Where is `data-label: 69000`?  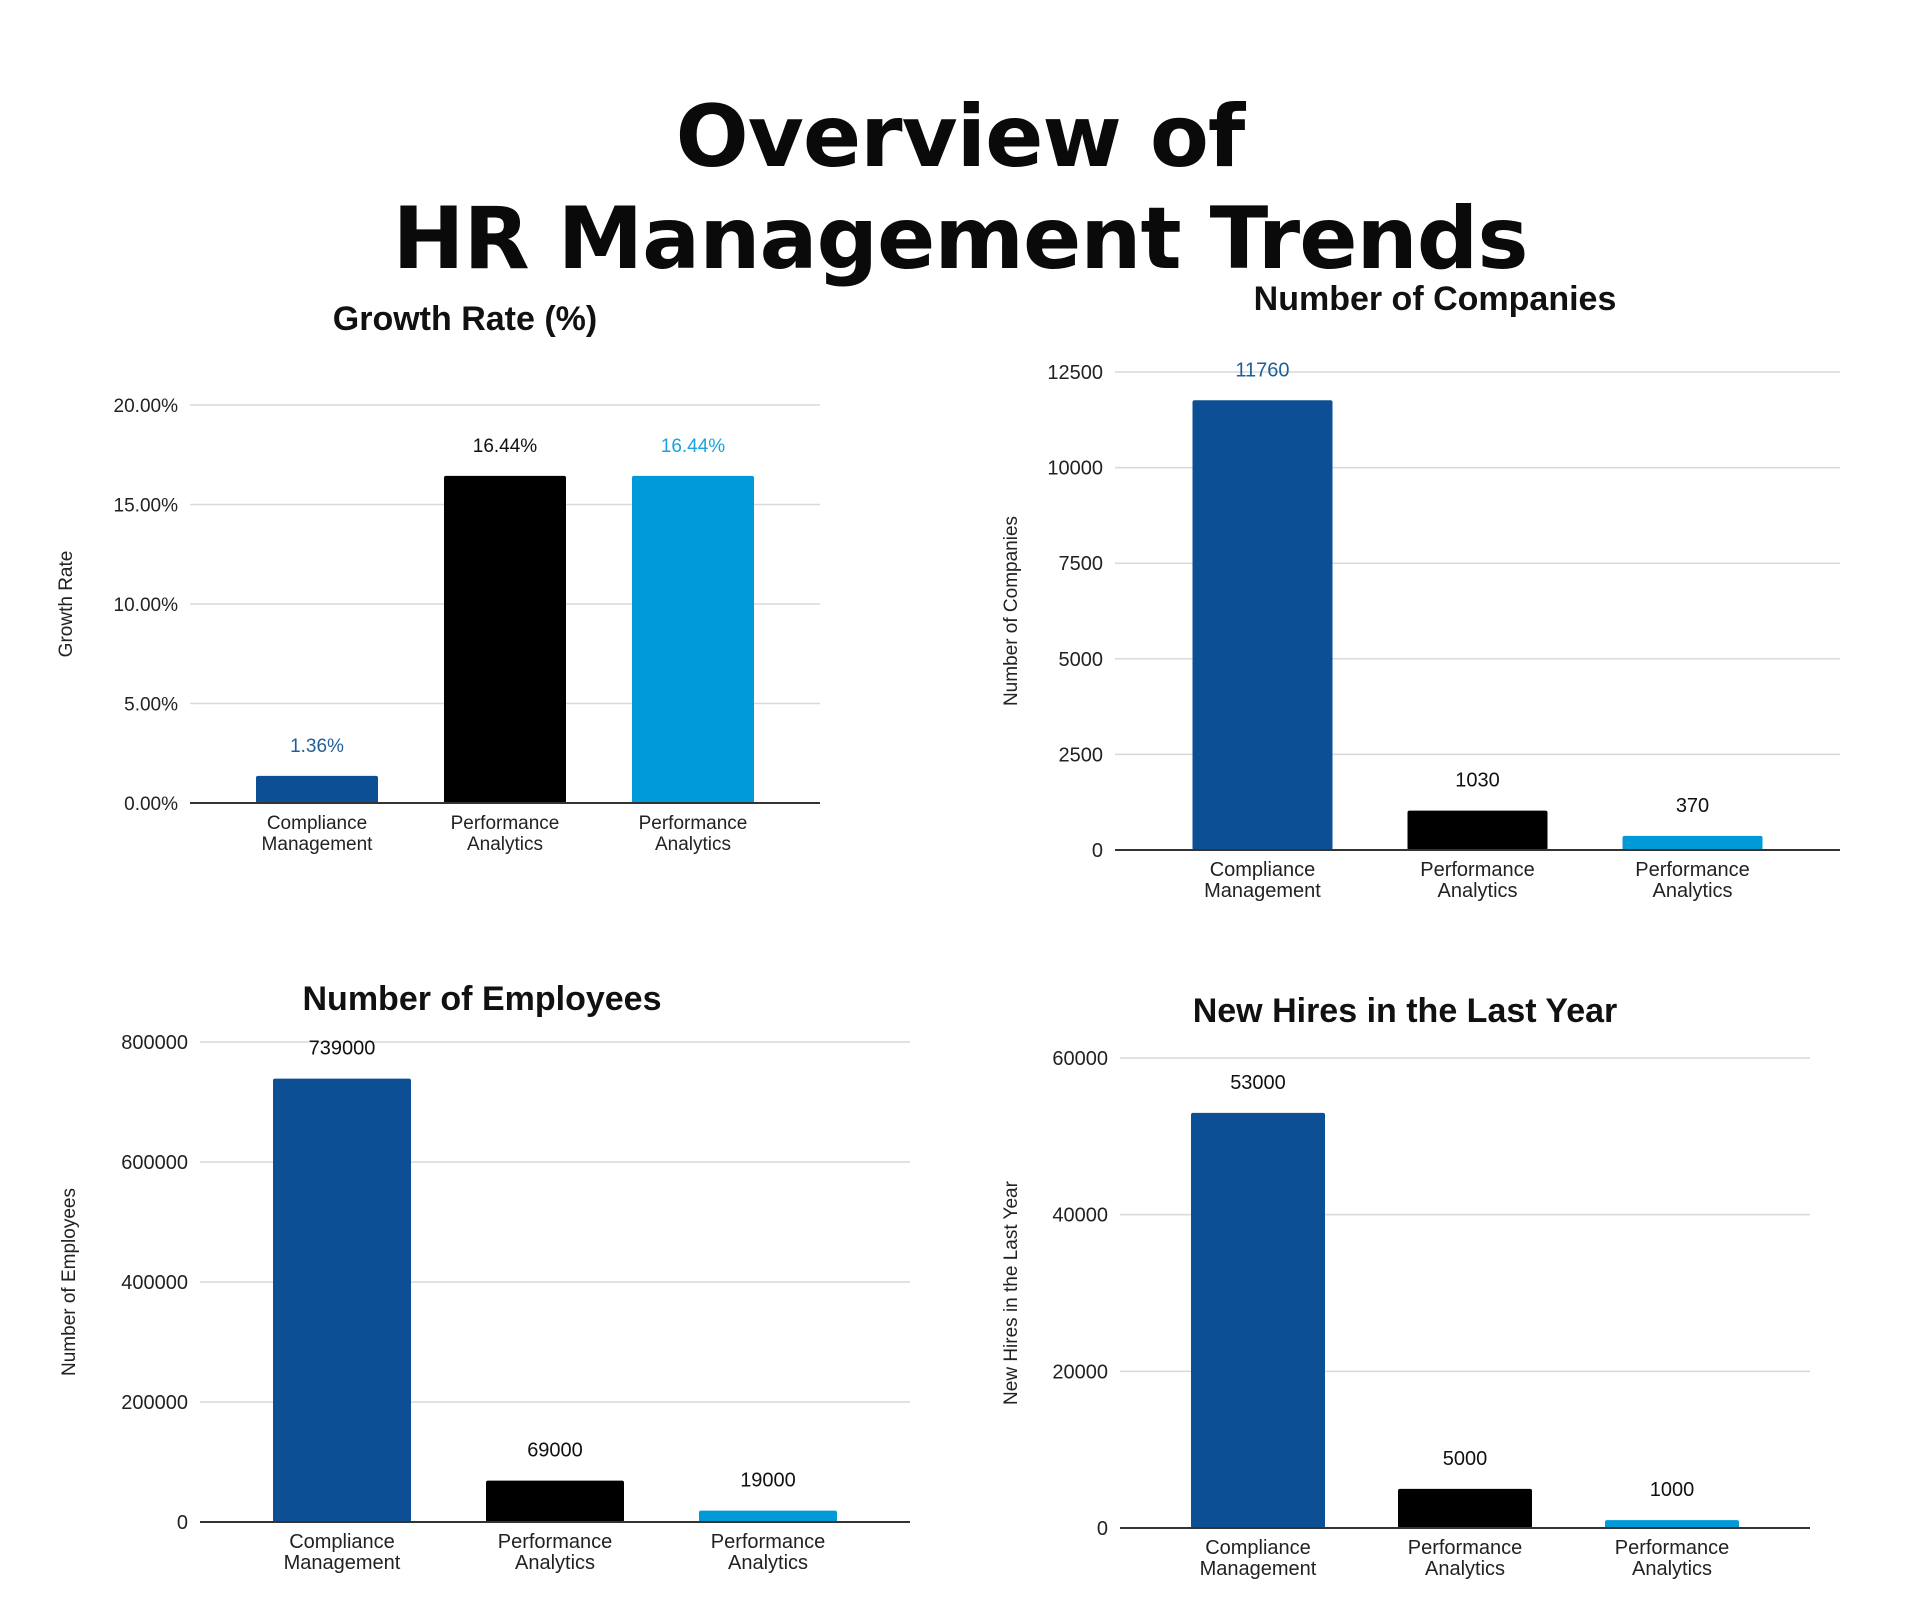
data-label: 69000 is located at coordinates (555, 1451).